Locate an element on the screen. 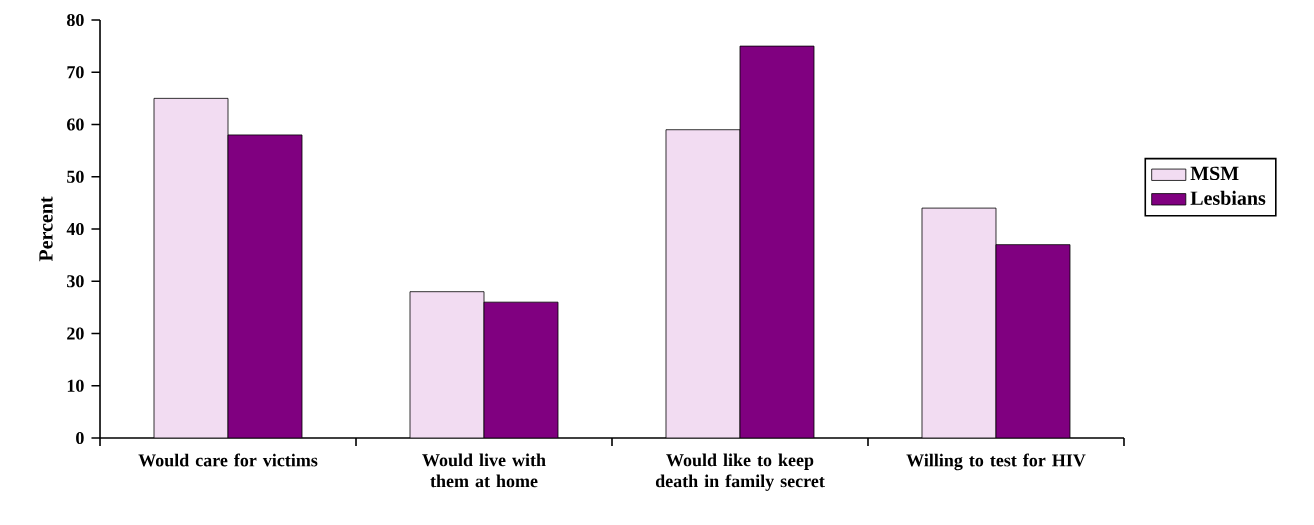  x-tick-label: Would like to keep death in family secret is located at coordinates (740, 472).